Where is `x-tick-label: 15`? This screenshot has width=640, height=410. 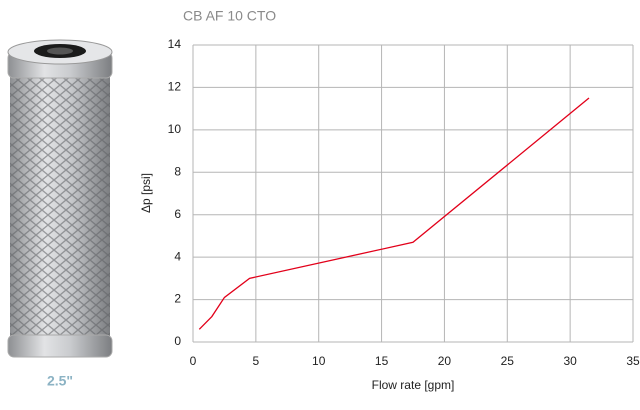
x-tick-label: 15 is located at coordinates (382, 361).